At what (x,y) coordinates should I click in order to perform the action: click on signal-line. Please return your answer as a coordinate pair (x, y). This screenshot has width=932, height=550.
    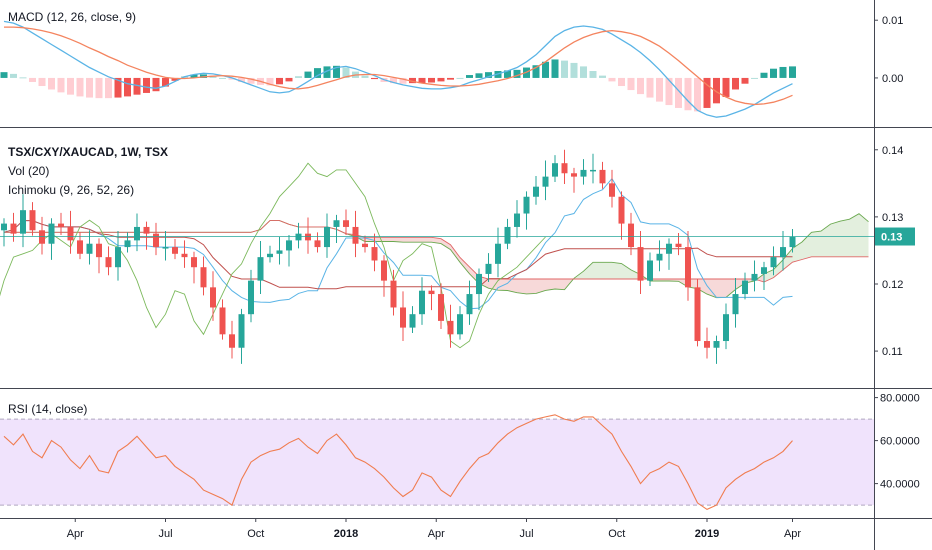
    Looking at the image, I should click on (398, 66).